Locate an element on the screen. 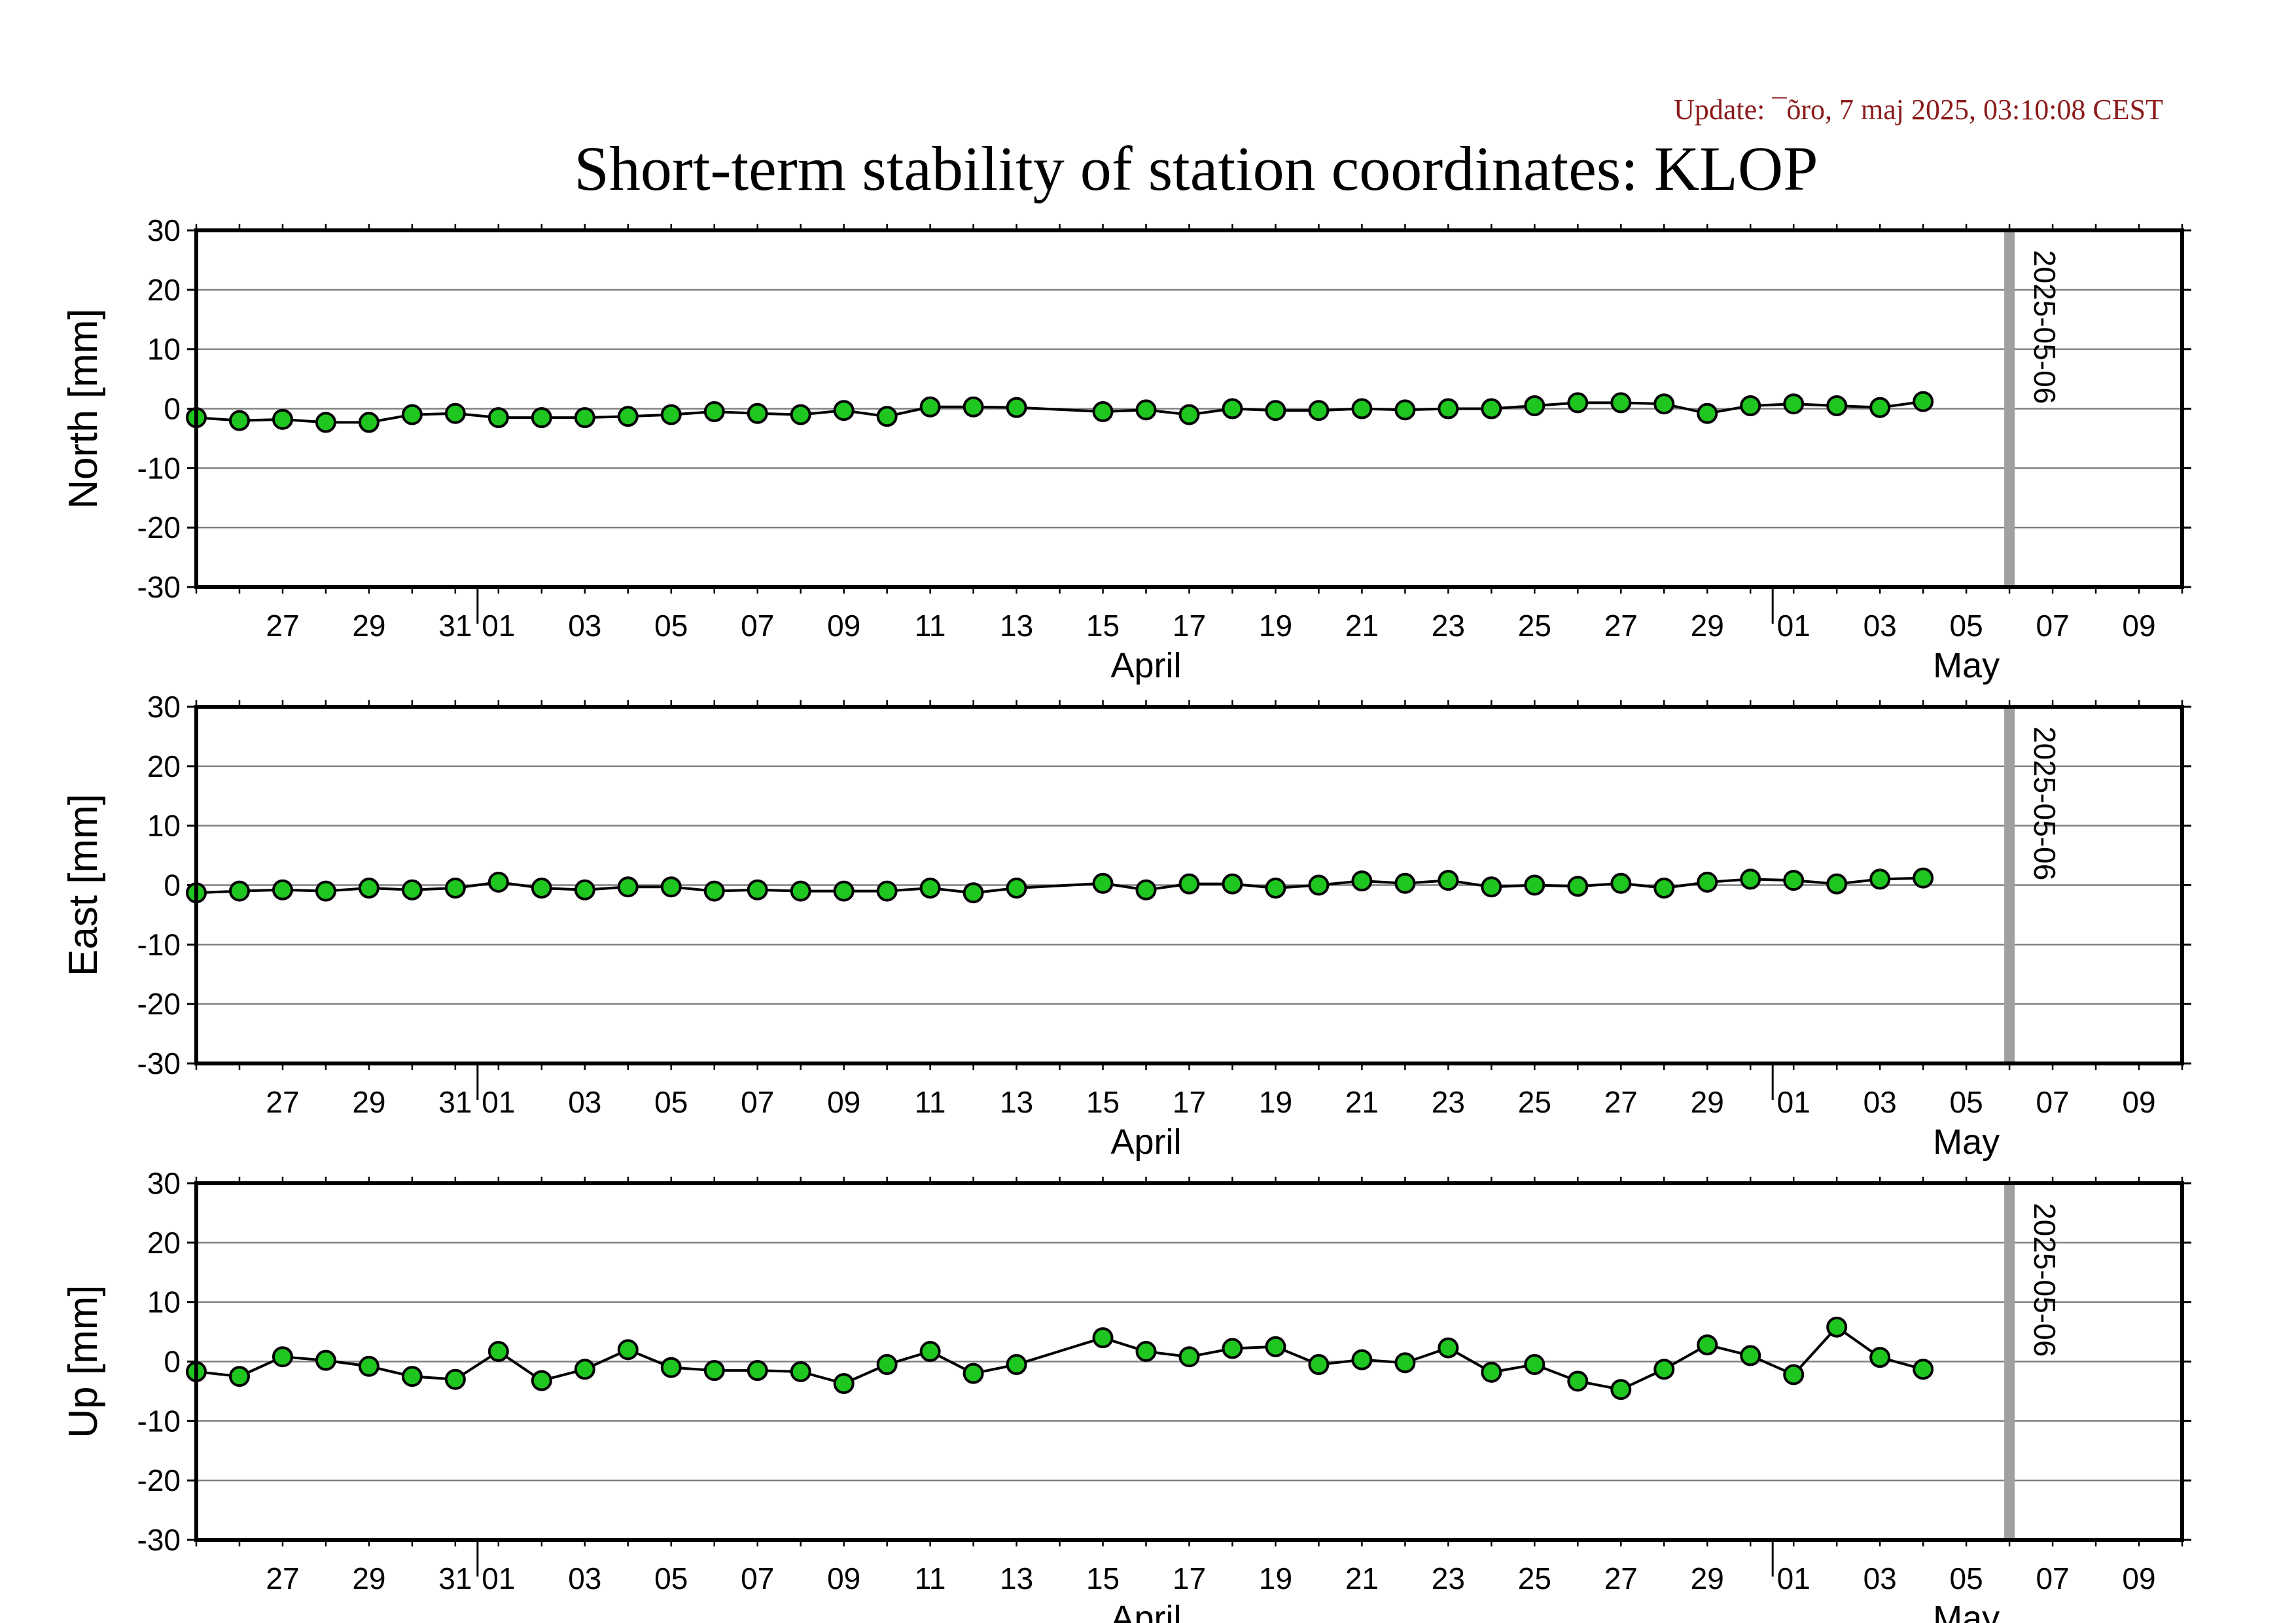 This screenshot has width=2296, height=1623. x-tick-label: 23 is located at coordinates (1449, 1102).